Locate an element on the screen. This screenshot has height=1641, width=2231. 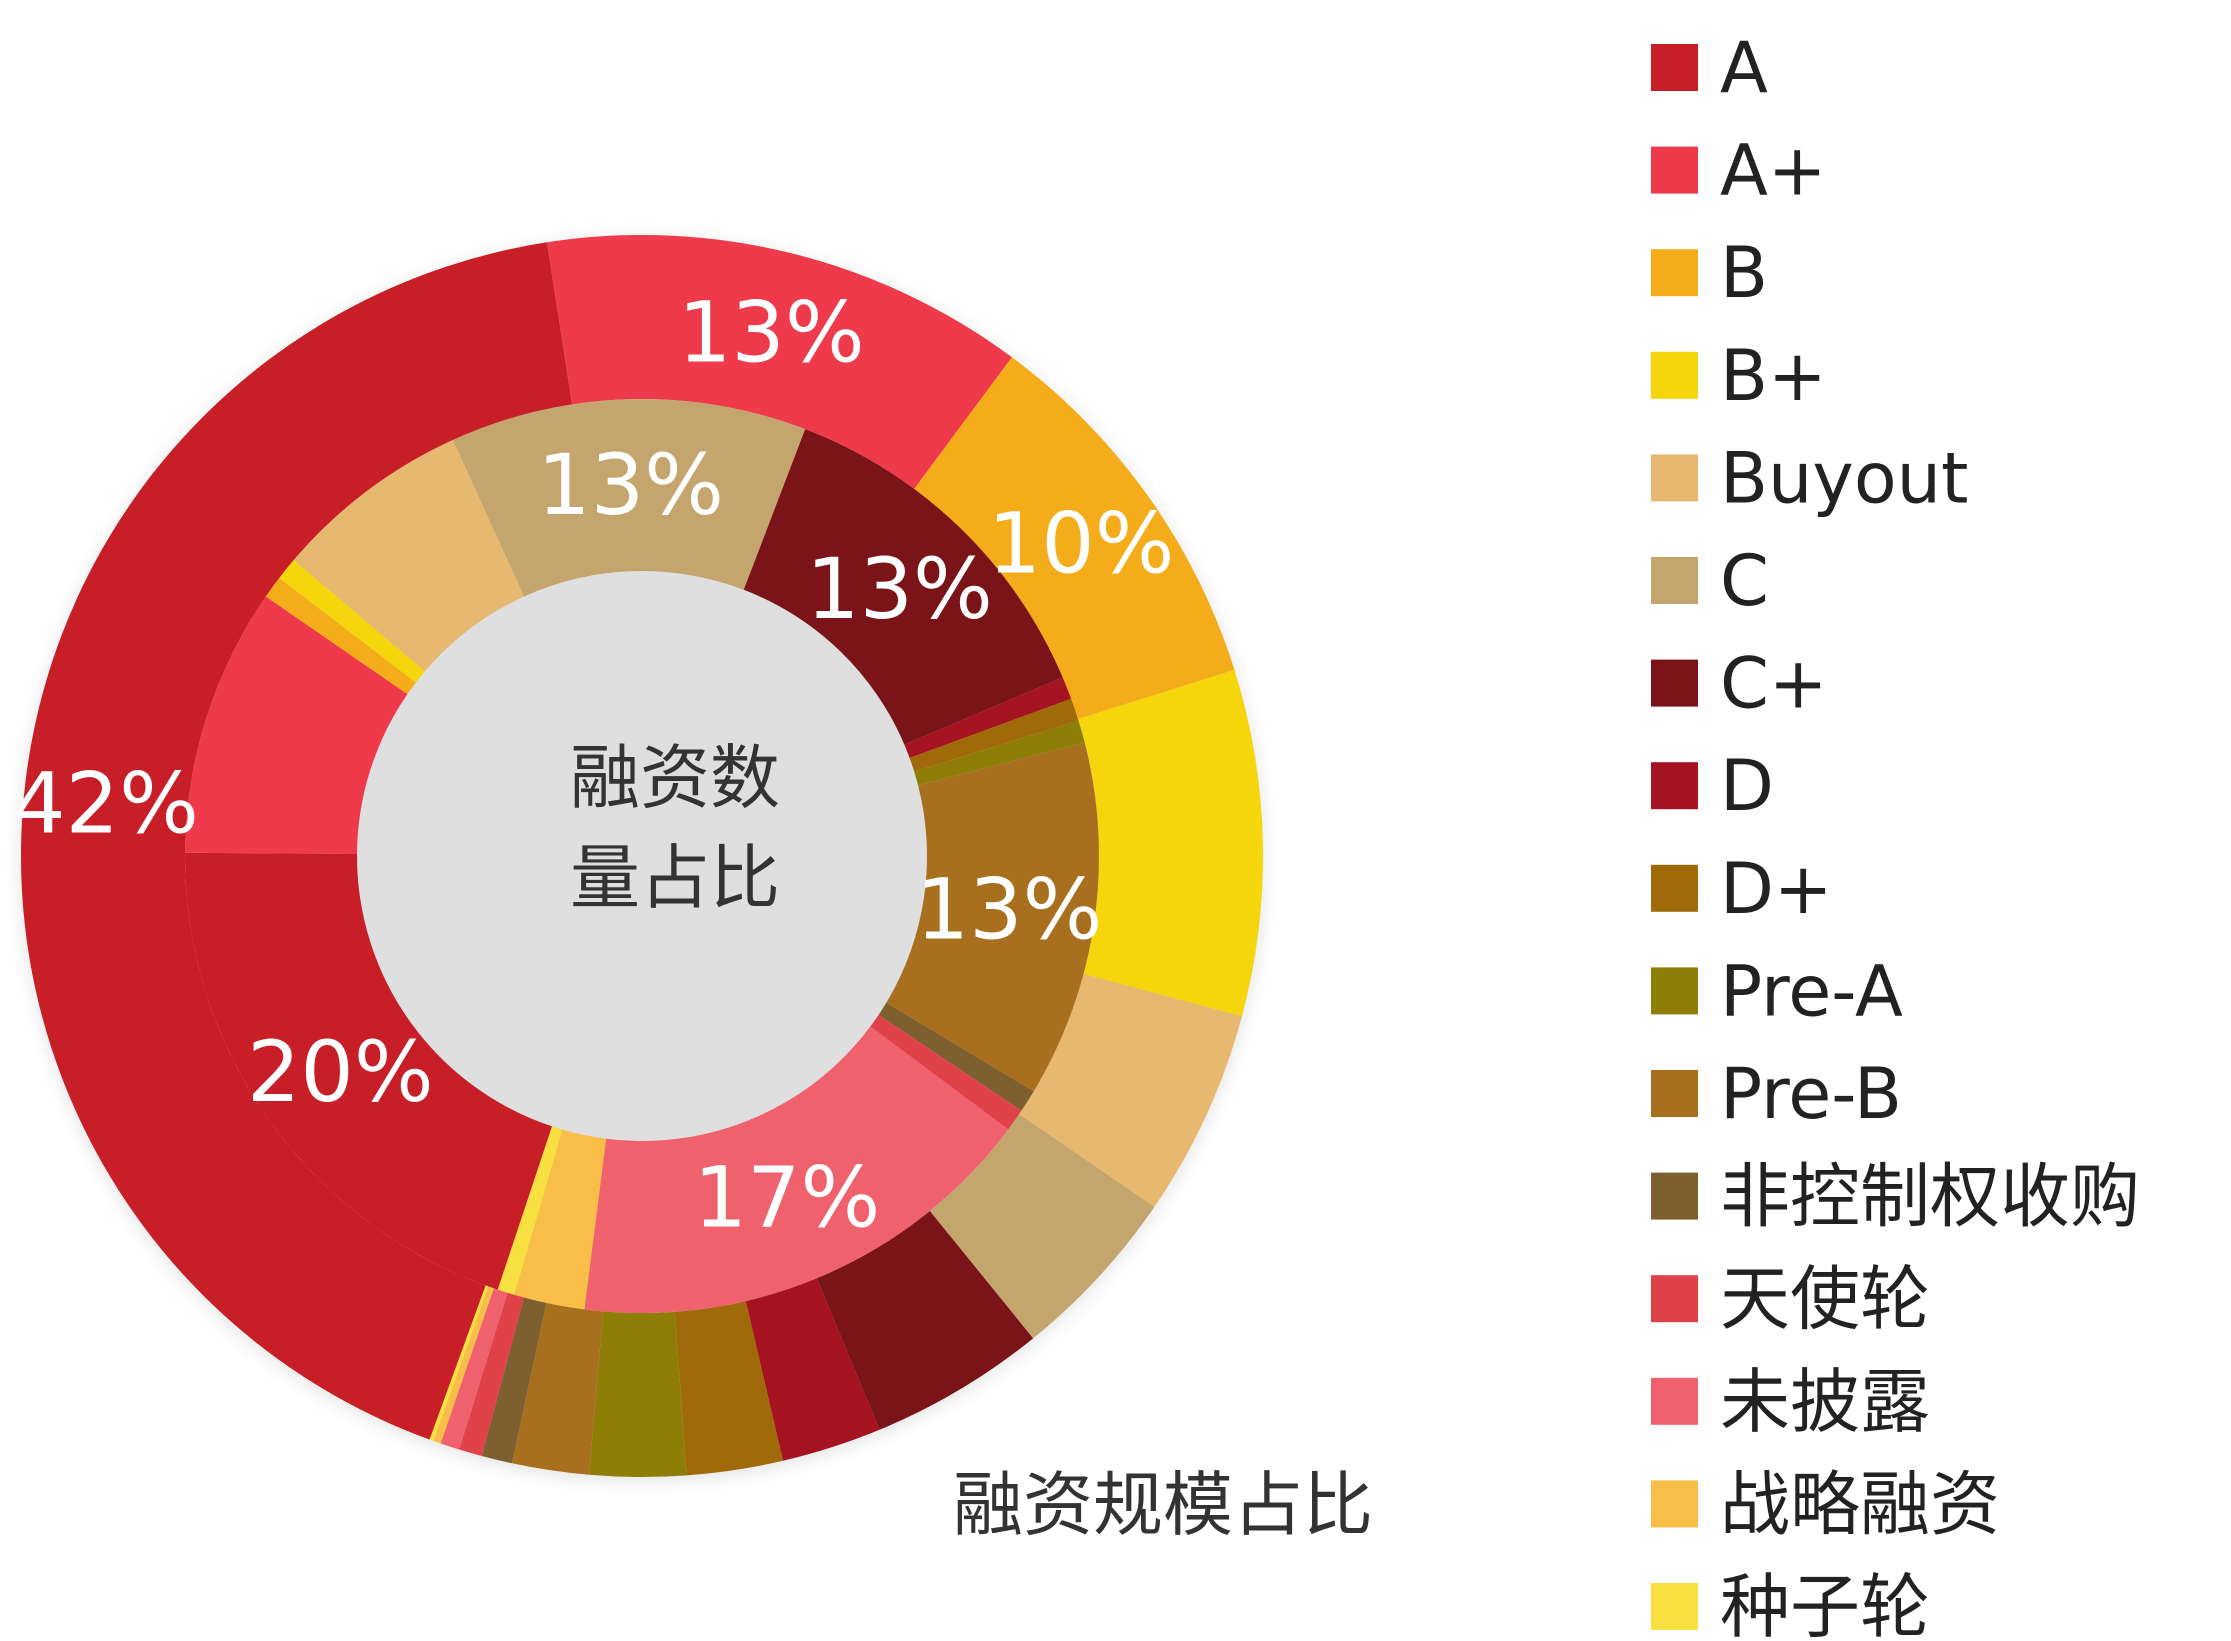
legend-label: 种子轮 is located at coordinates (1825, 1603).